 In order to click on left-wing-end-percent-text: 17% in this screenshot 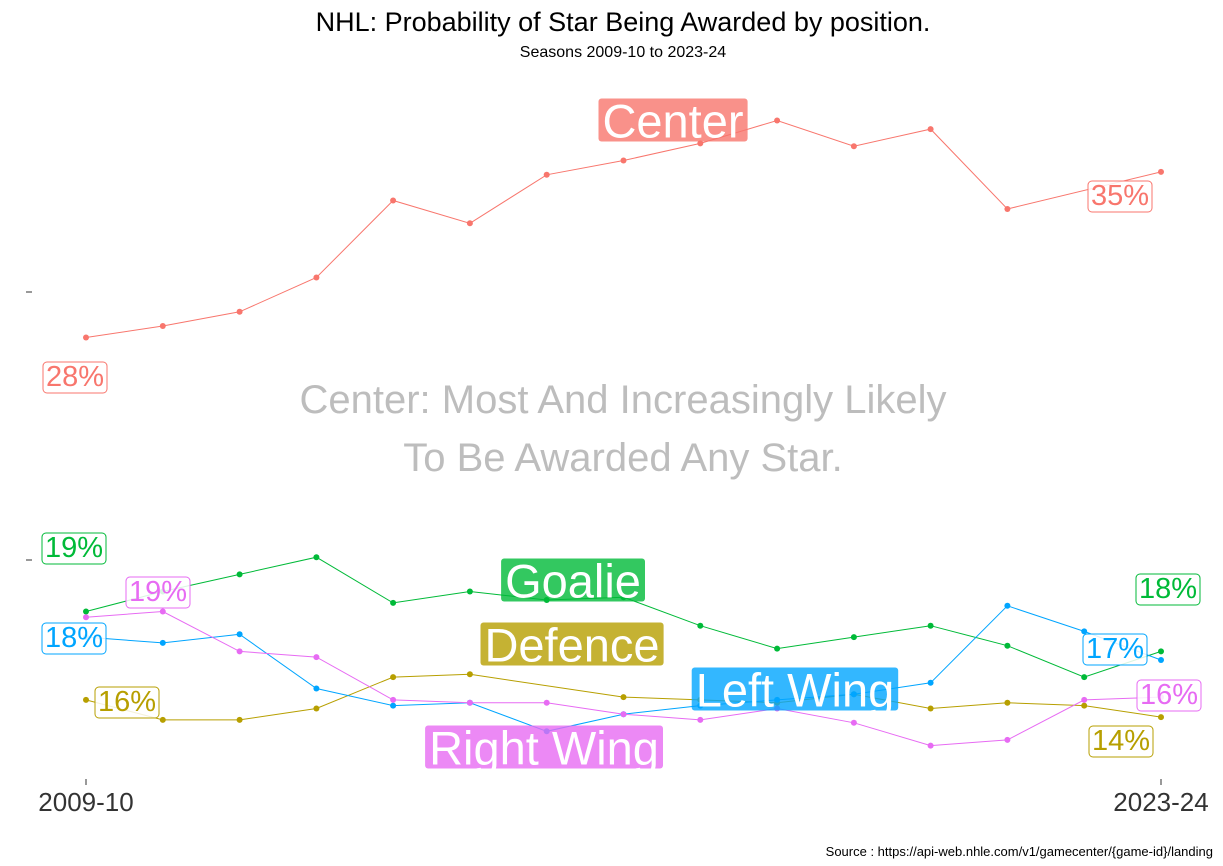, I will do `click(1115, 649)`.